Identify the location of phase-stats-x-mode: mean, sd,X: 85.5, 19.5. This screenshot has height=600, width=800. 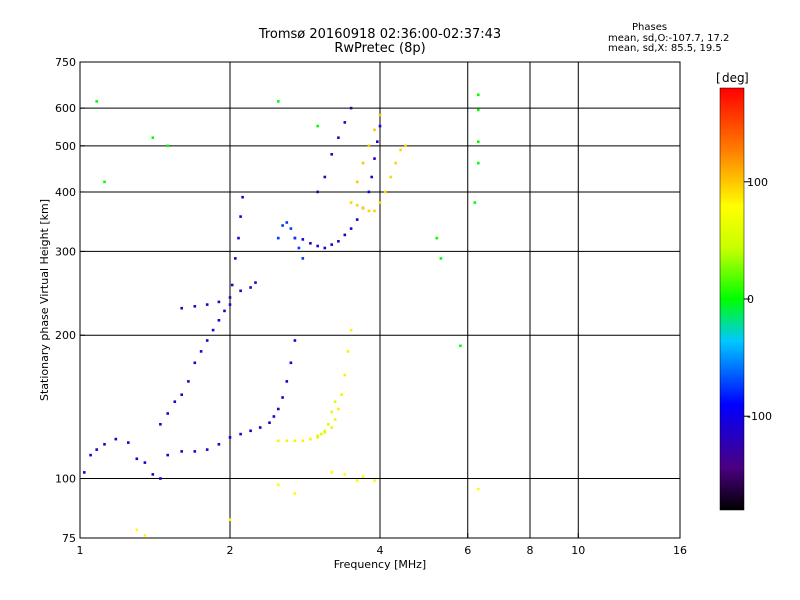
(665, 48).